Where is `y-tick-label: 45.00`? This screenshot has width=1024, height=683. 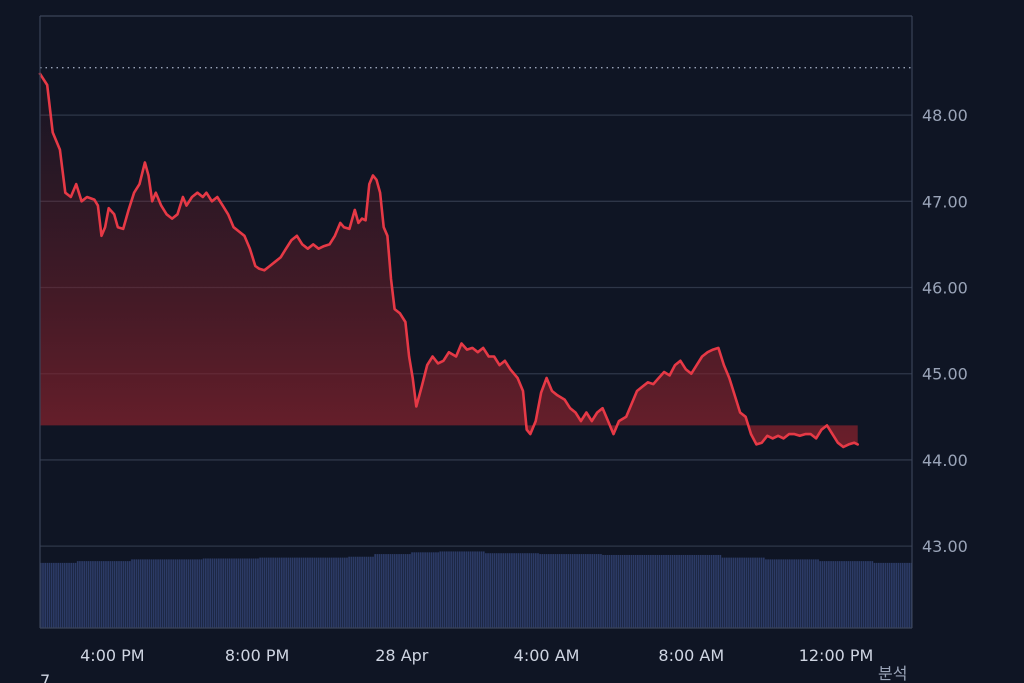 y-tick-label: 45.00 is located at coordinates (945, 374).